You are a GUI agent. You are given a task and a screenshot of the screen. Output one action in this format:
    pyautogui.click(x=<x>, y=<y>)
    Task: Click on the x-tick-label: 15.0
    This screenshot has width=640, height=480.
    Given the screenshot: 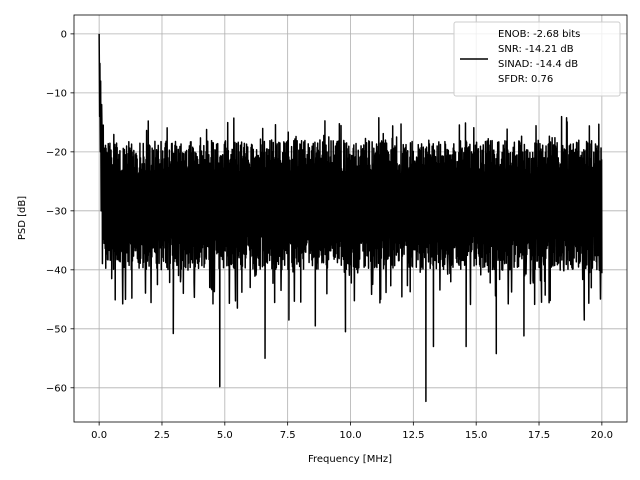 What is the action you would take?
    pyautogui.click(x=476, y=435)
    